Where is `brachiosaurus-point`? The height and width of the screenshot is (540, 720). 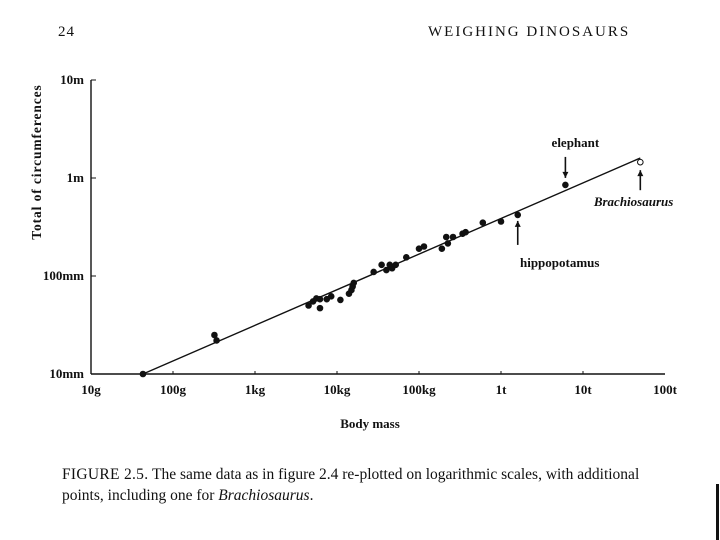 brachiosaurus-point is located at coordinates (640, 162).